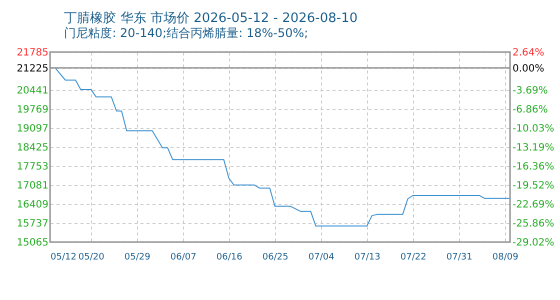  What do you see at coordinates (533, 205) in the screenshot?
I see `y2-tick-label: -22.69%` at bounding box center [533, 205].